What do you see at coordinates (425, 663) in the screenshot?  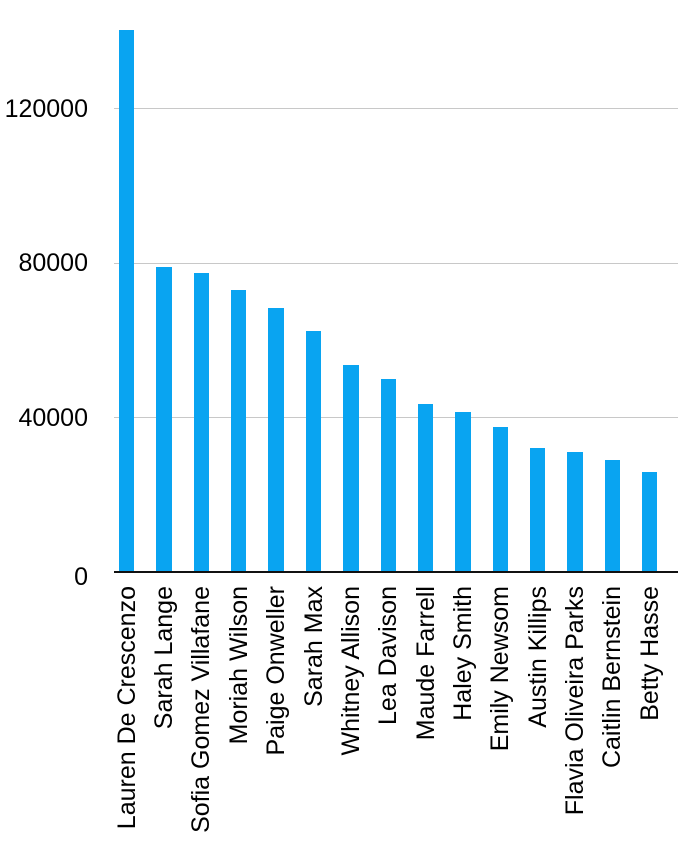 I see `x-category-label: Maude Farrell` at bounding box center [425, 663].